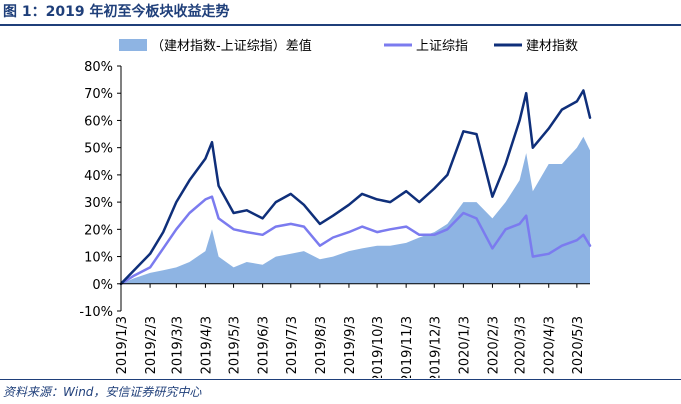 The height and width of the screenshot is (404, 681). I want to click on y-tick-label: 80%, so click(98, 67).